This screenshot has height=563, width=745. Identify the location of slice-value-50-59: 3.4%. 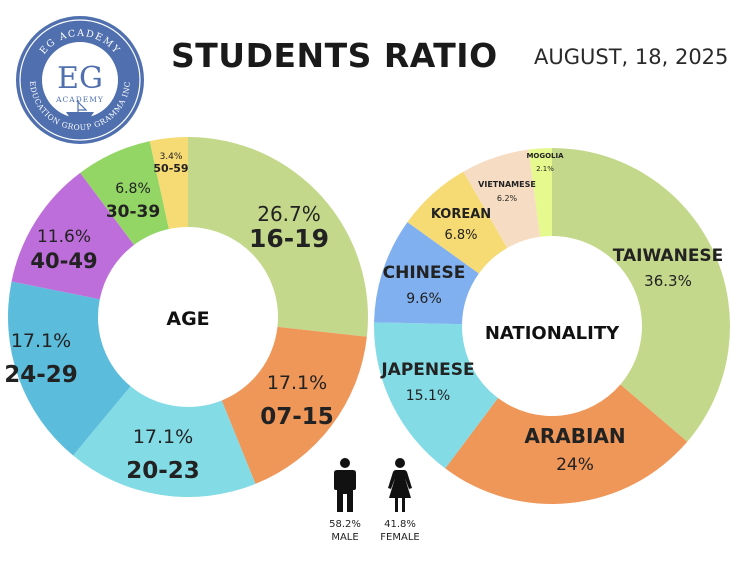
(171, 157).